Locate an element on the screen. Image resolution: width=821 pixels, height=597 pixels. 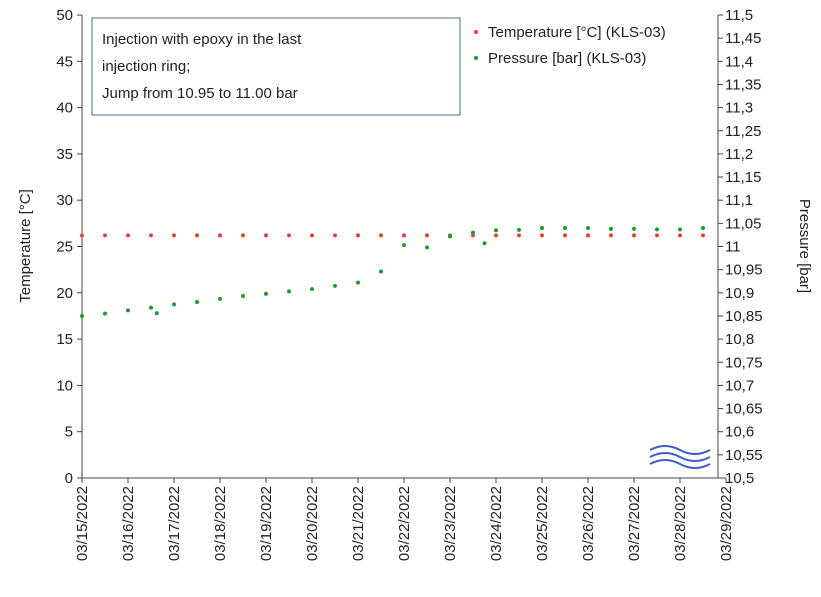
y2-tick-label: 10,5 is located at coordinates (739, 478).